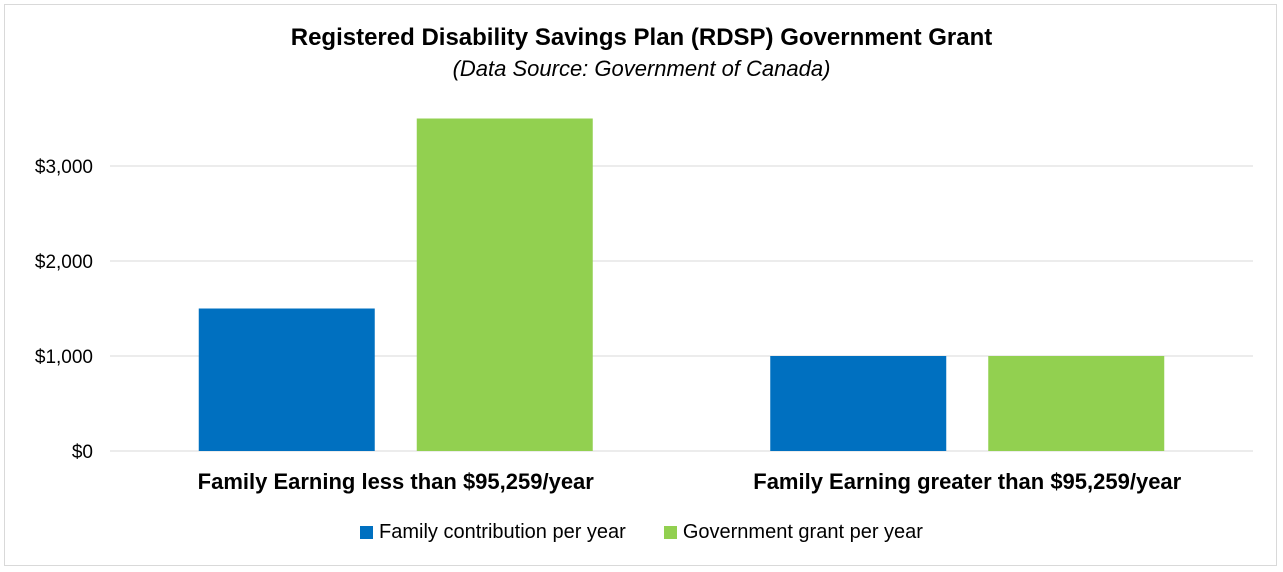 This screenshot has width=1283, height=572. I want to click on y-tick-label: $2,000, so click(64, 262).